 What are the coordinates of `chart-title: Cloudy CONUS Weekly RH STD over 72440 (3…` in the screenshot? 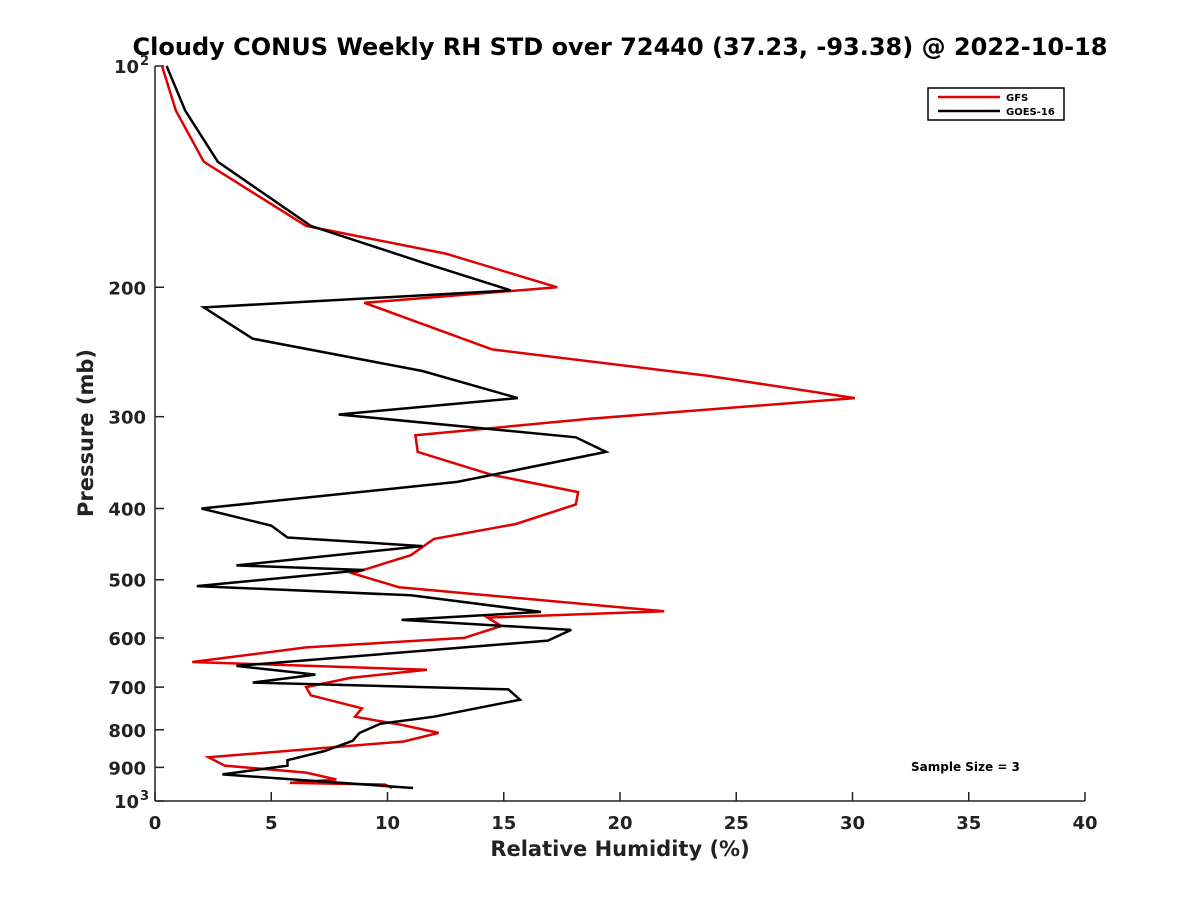 It's located at (620, 47).